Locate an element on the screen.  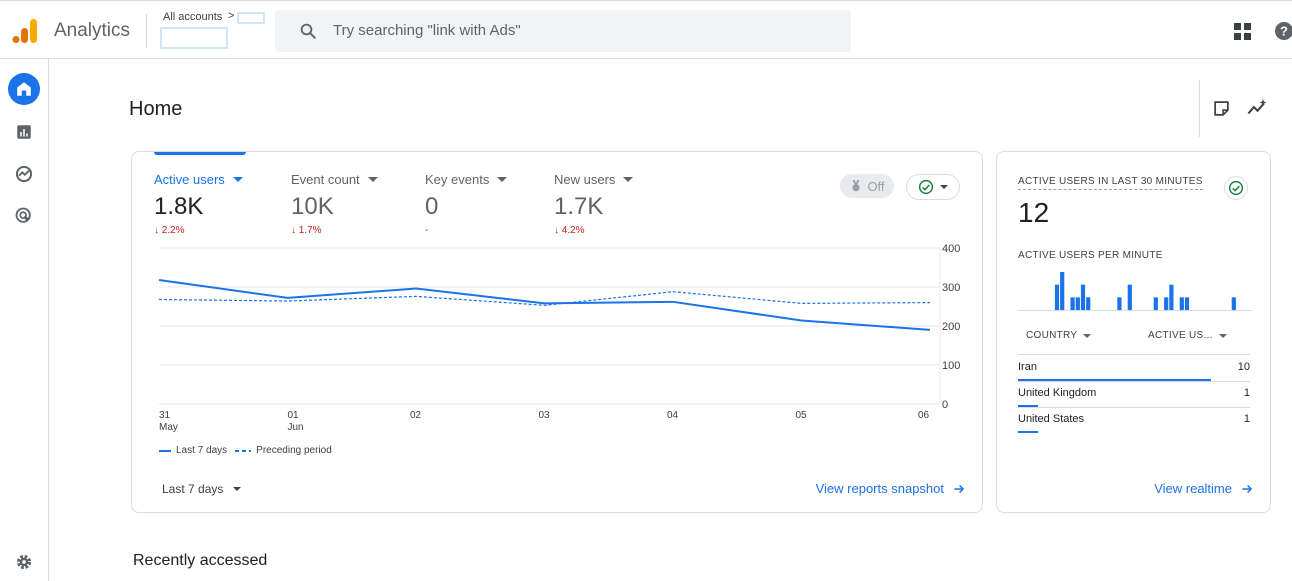
view-reports-snapshot-link: View reports snapshot is located at coordinates (891, 488).